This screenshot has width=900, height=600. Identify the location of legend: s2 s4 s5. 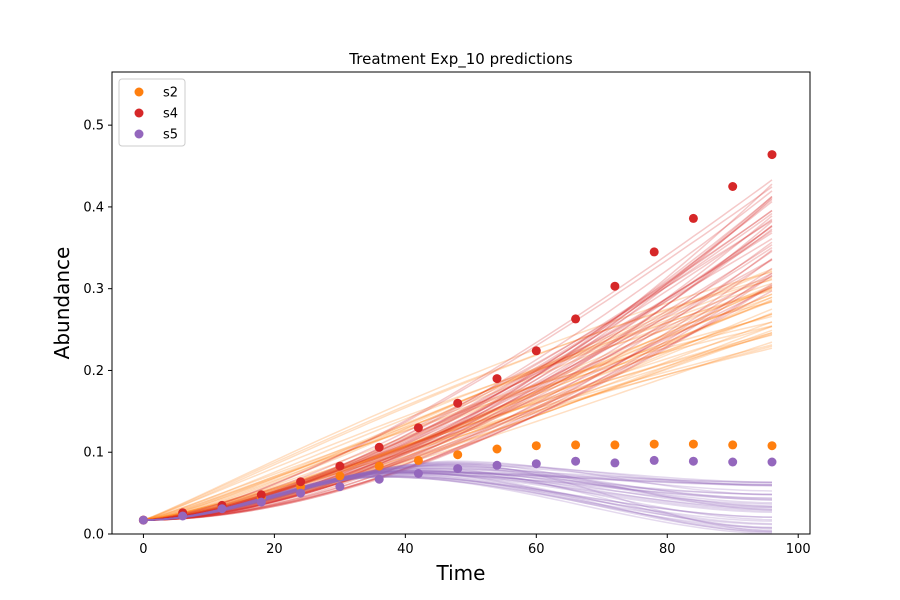
(152, 112).